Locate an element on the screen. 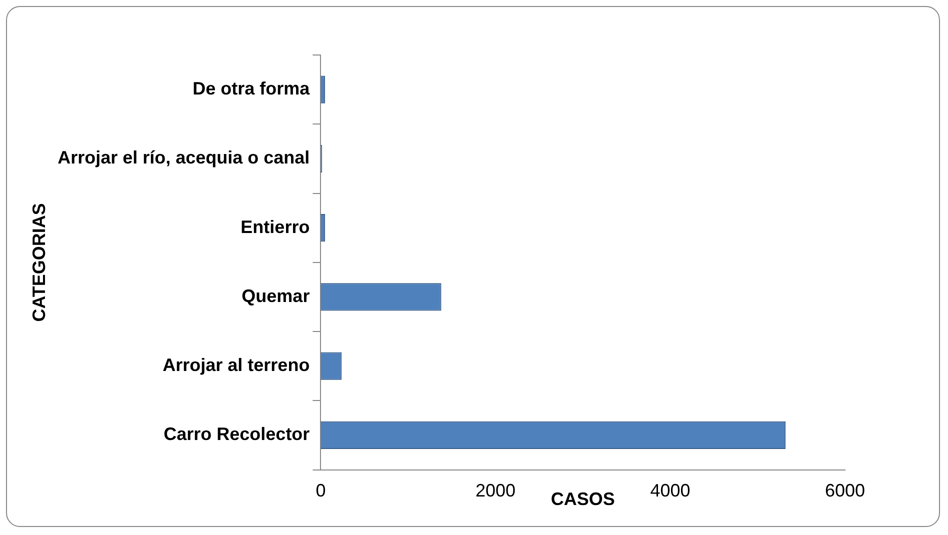 The width and height of the screenshot is (948, 535). y-tick-label: De otra forma is located at coordinates (251, 88).